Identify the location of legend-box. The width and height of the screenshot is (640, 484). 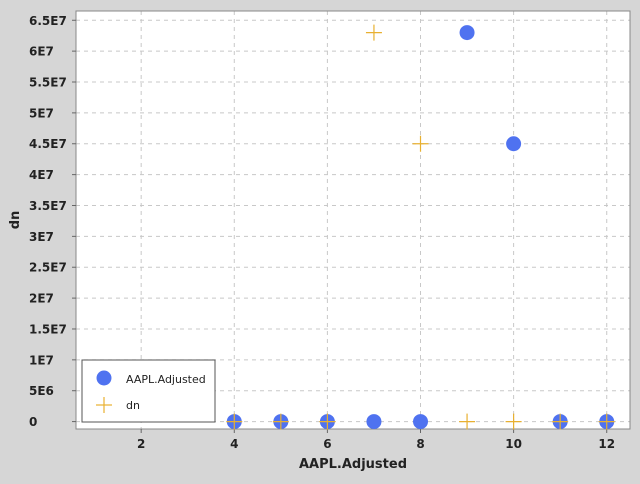
(148, 391).